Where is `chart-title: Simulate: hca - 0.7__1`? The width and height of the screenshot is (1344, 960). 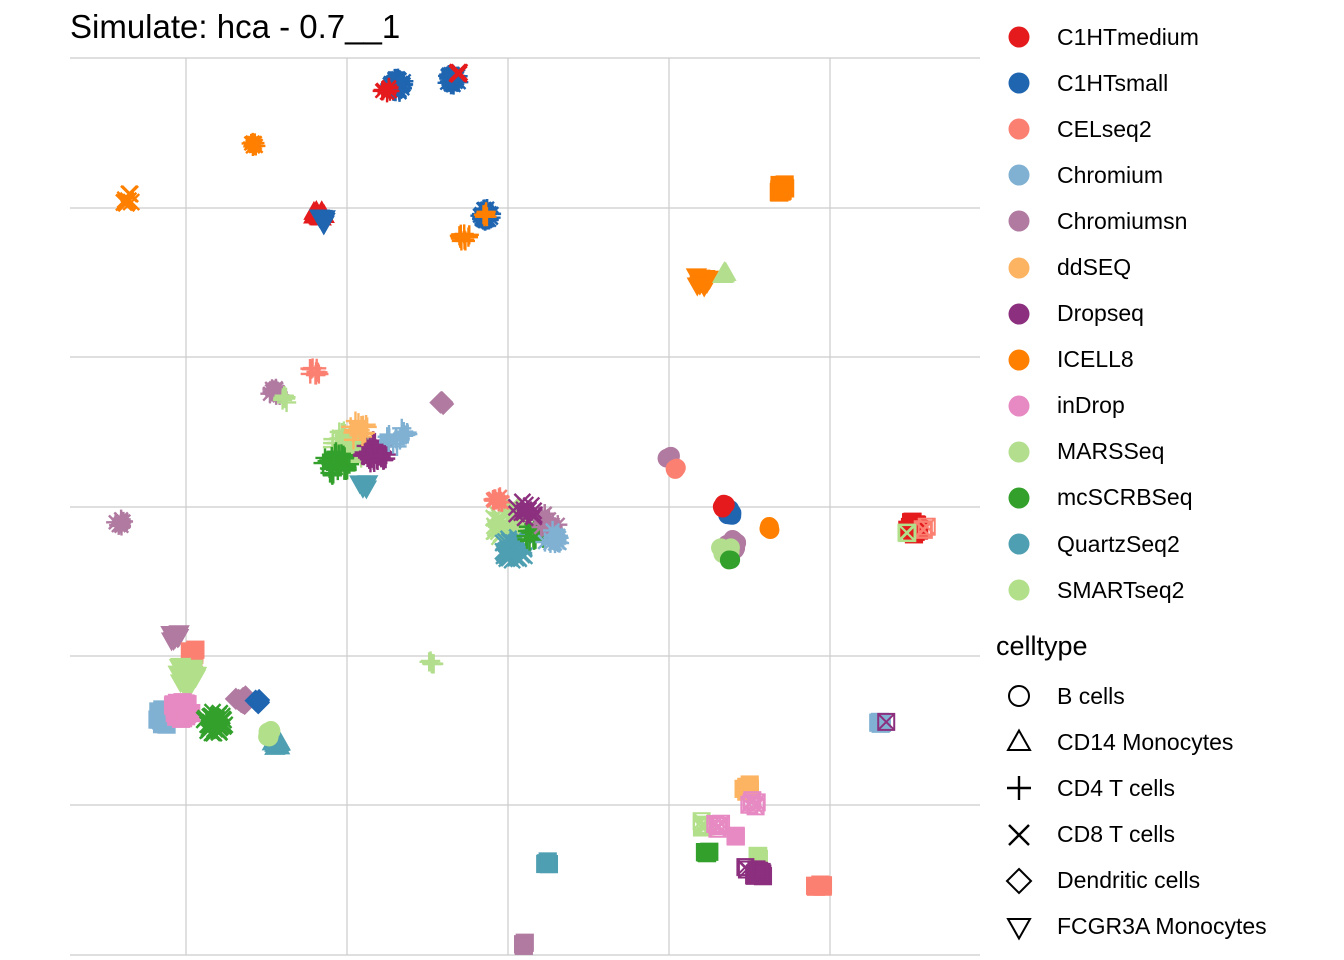 chart-title: Simulate: hca - 0.7__1 is located at coordinates (235, 26).